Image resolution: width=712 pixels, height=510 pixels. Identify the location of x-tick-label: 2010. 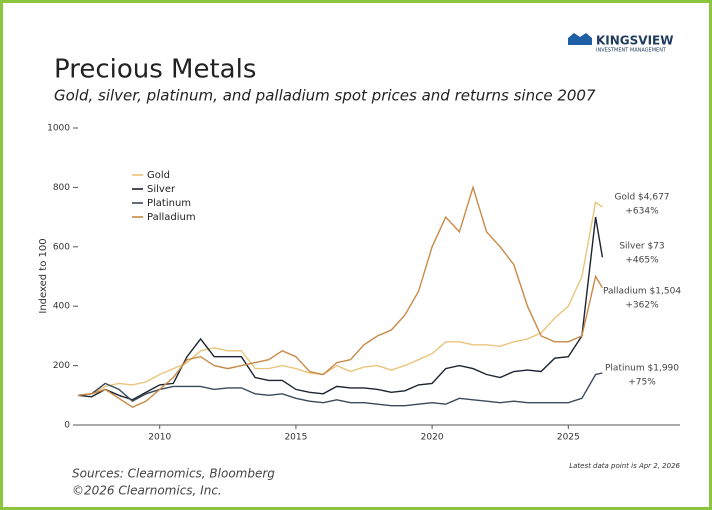
(159, 438).